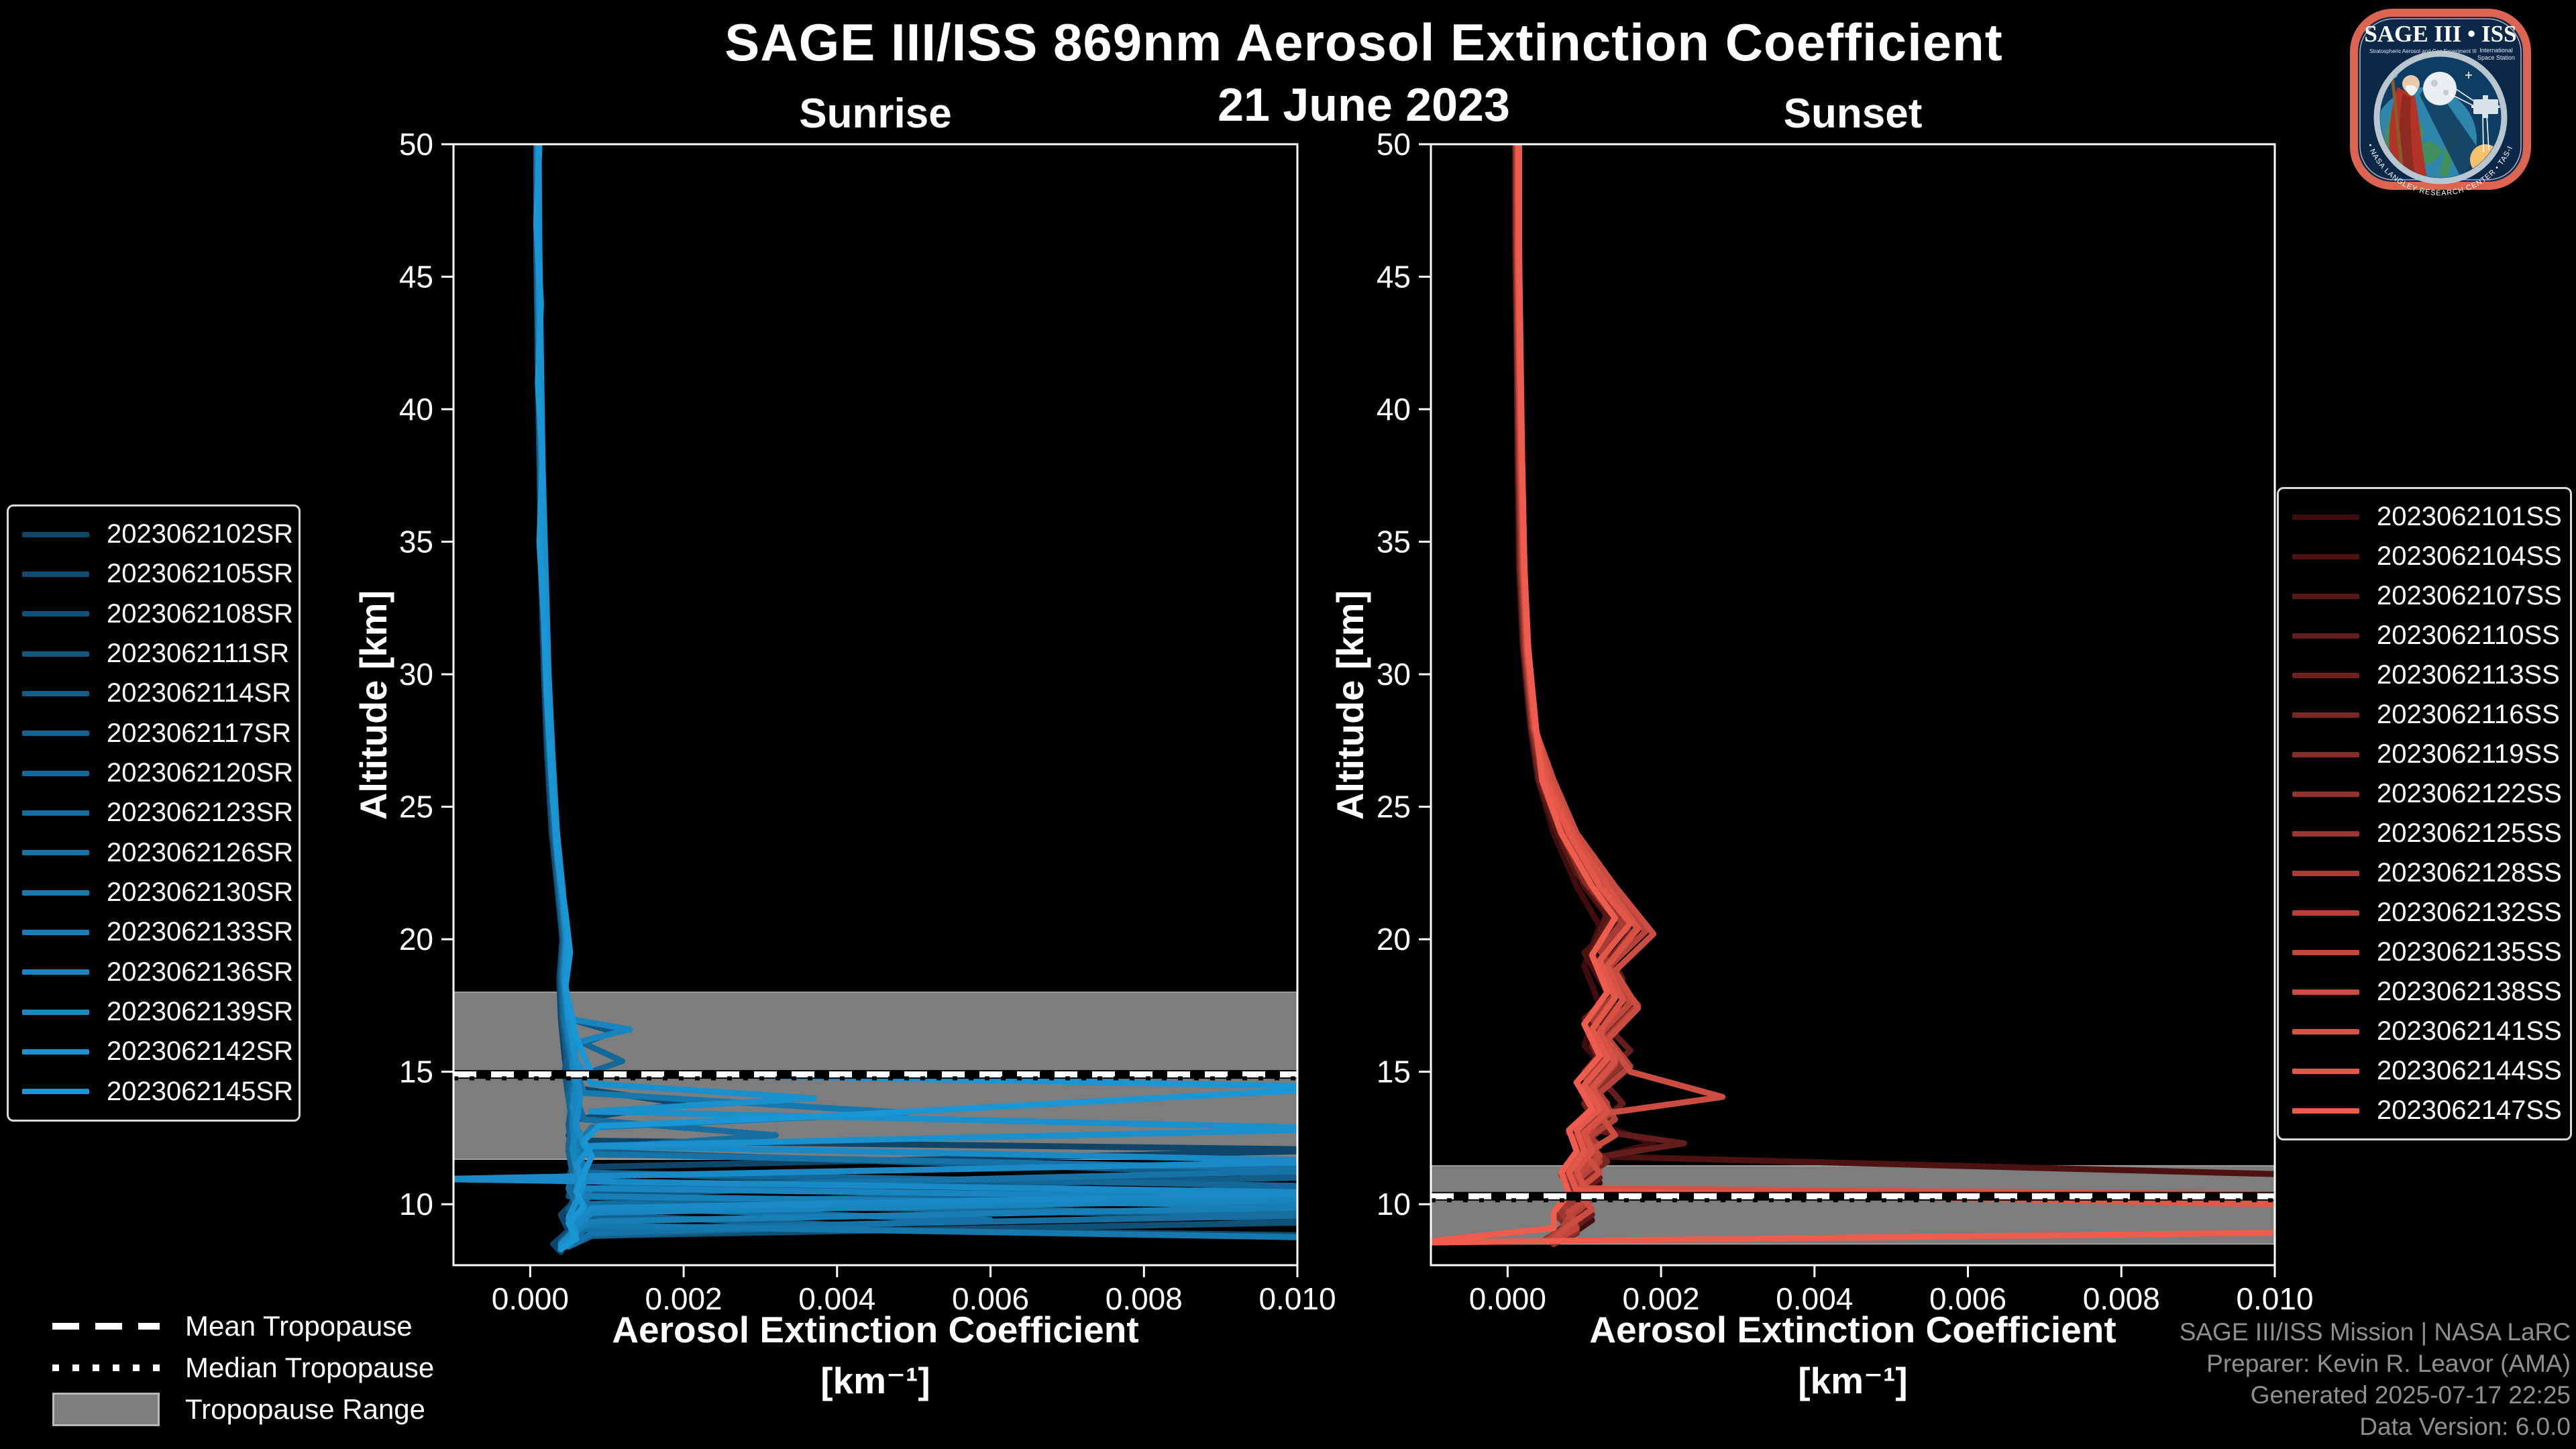 This screenshot has height=1449, width=2576. What do you see at coordinates (2468, 714) in the screenshot?
I see `legend-item-label: 2023062116SS` at bounding box center [2468, 714].